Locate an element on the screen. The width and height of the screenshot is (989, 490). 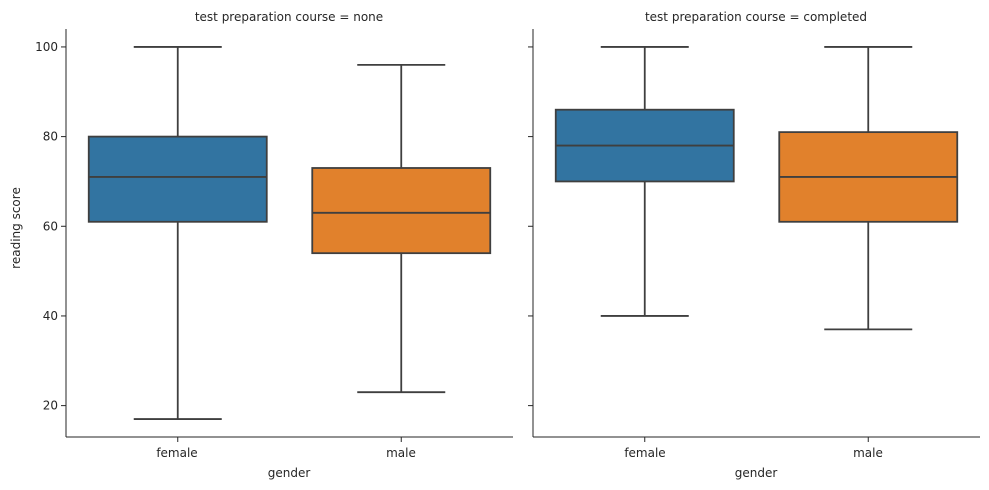
x-axis-label-none: gender is located at coordinates (289, 473).